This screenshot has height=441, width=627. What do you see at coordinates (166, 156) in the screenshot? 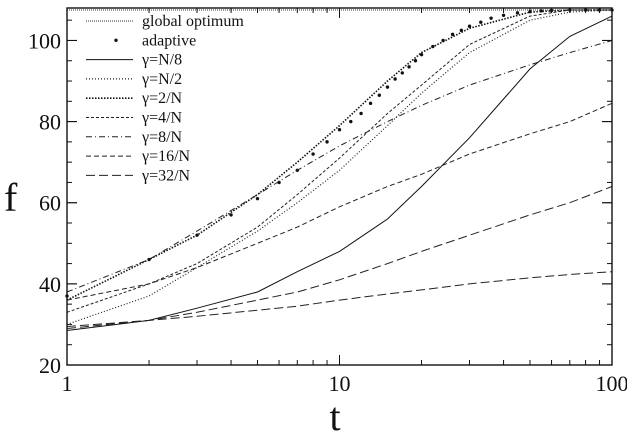
I see `legend-label-16-n: γ=16/N` at bounding box center [166, 156].